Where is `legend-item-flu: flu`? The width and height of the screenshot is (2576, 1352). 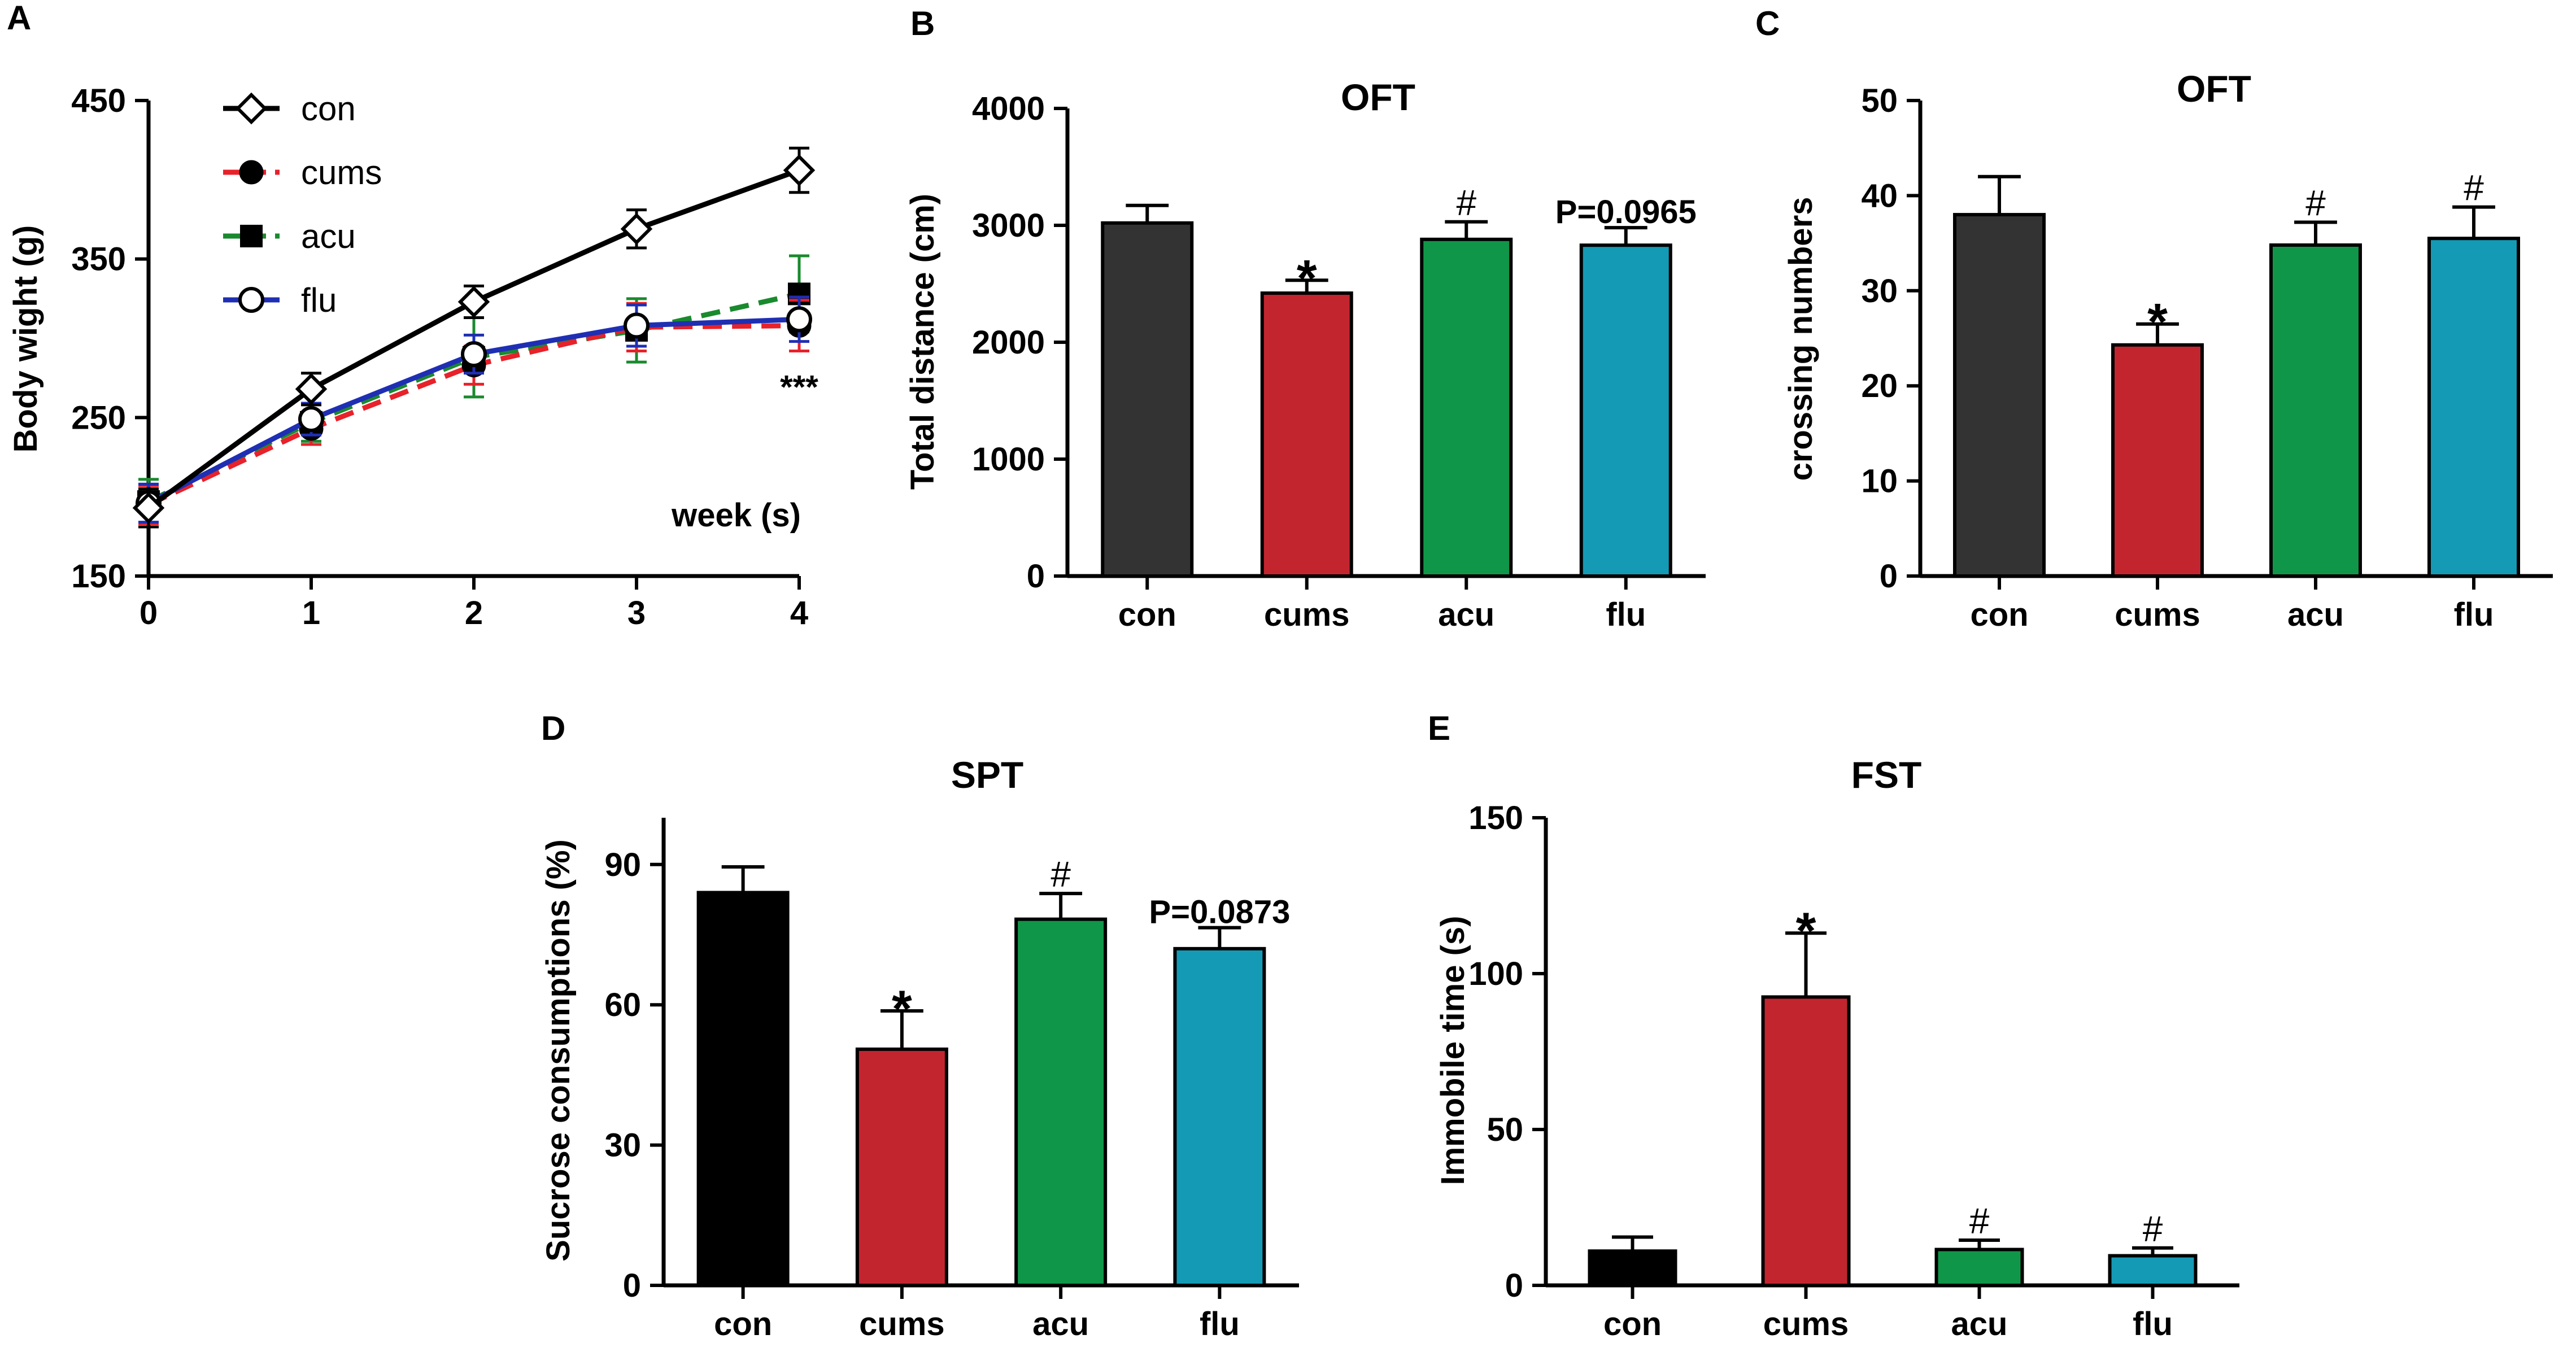
legend-item-flu: flu is located at coordinates (280, 300).